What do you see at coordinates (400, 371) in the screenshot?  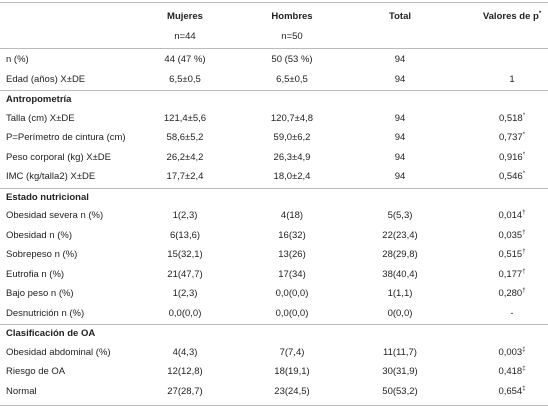 I see `cell: 30(31,9)` at bounding box center [400, 371].